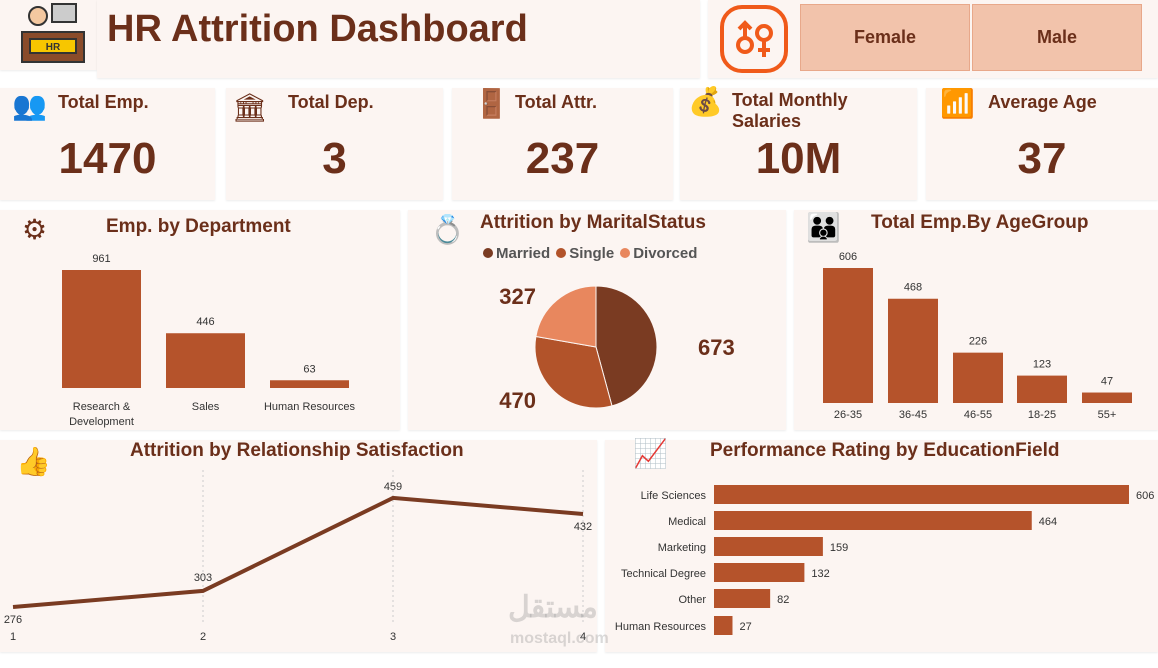 This screenshot has height=668, width=1158. I want to click on hr-desk-icon: HR, so click(53, 33).